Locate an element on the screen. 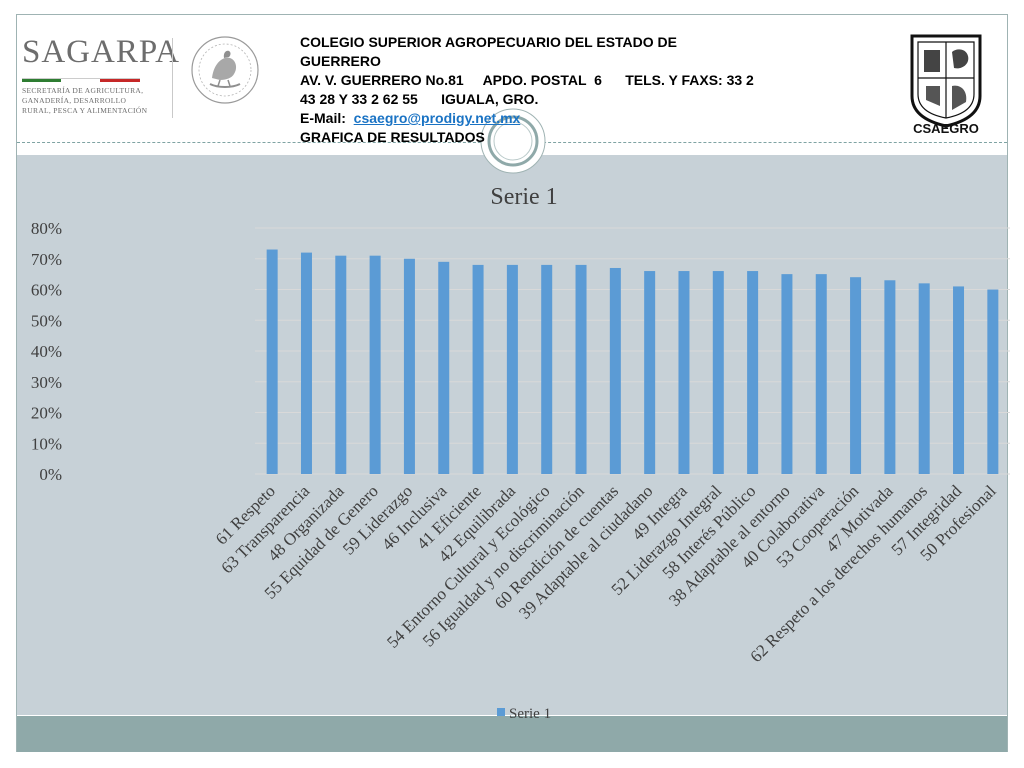  chart-legend: Serie 1 is located at coordinates (524, 714).